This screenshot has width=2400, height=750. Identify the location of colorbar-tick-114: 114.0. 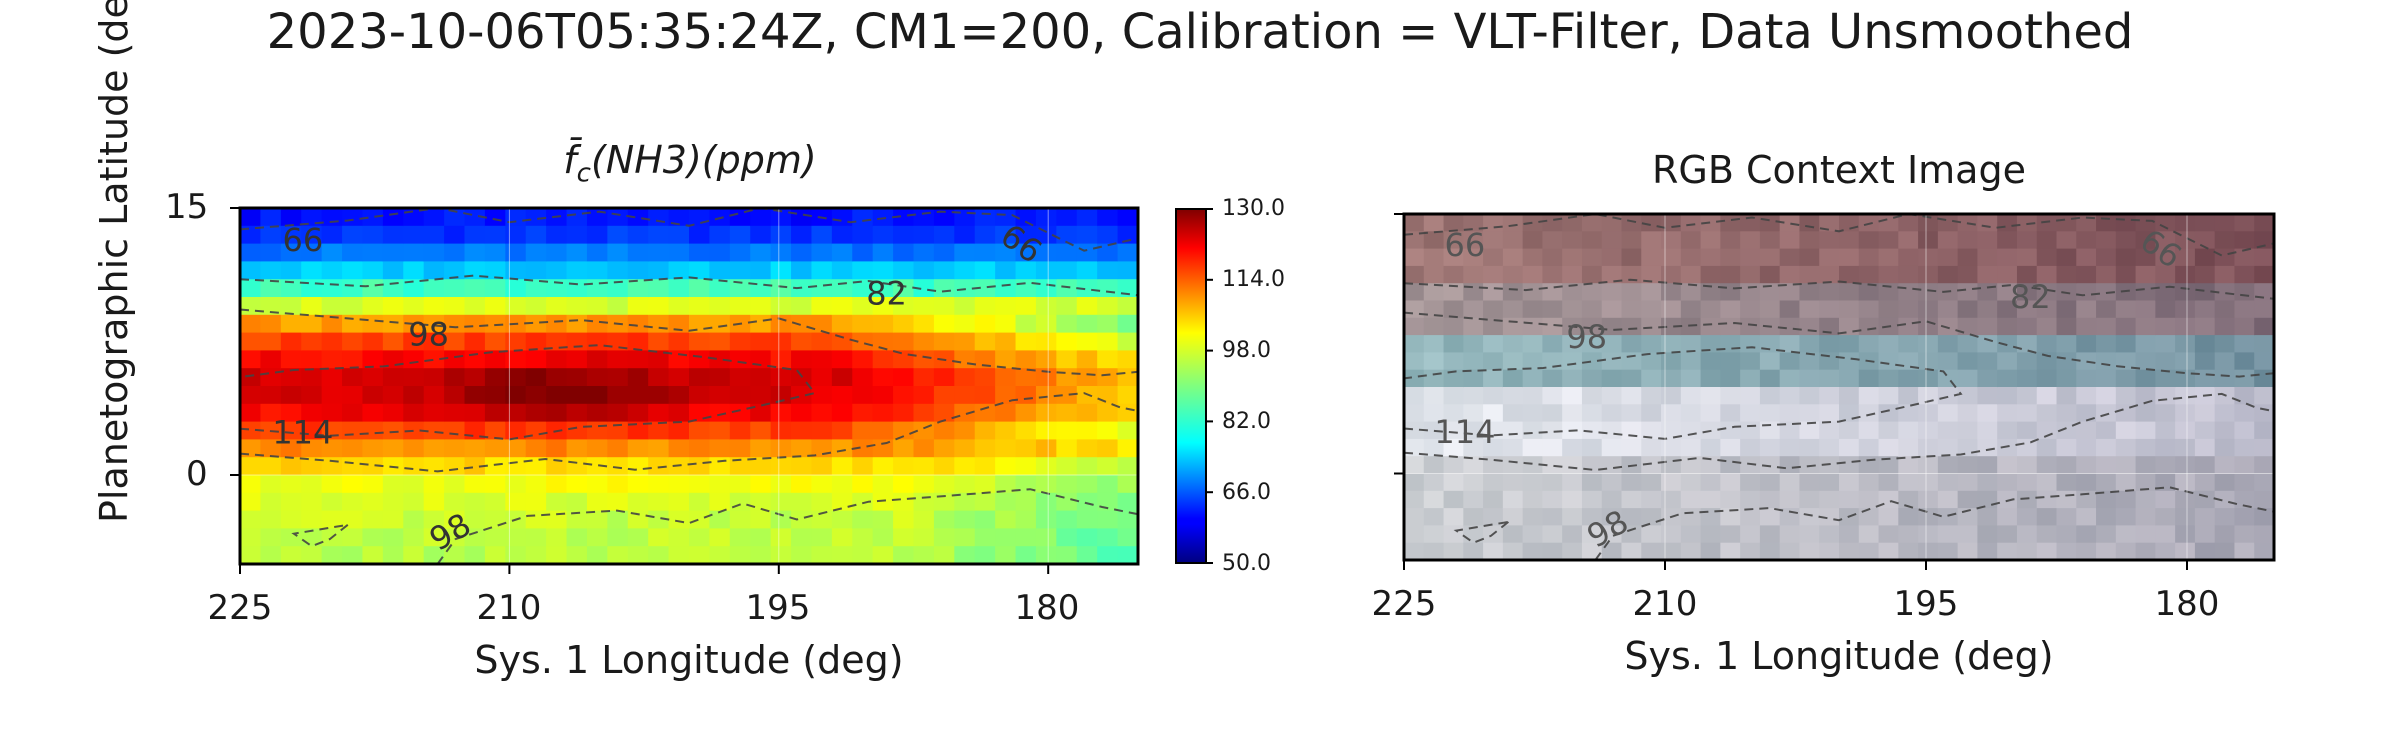
(1253, 279).